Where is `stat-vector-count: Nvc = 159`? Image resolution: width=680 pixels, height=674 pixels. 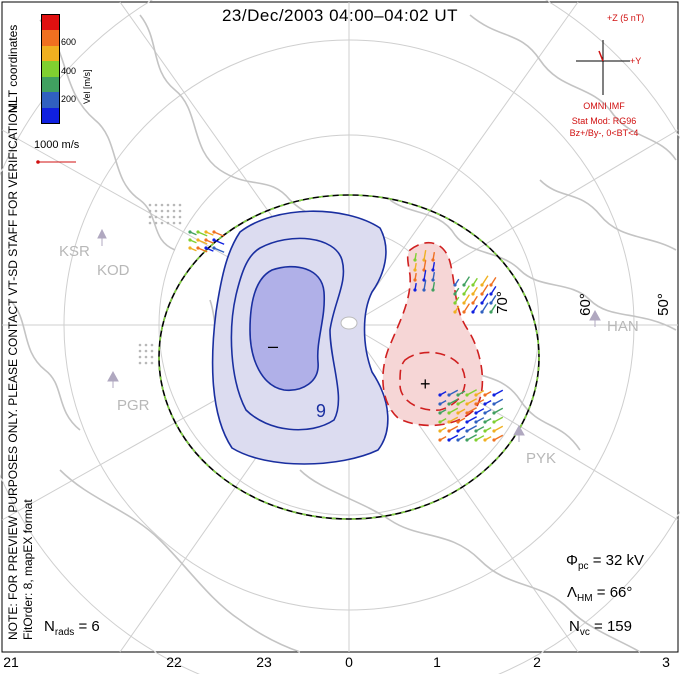
stat-vector-count: Nvc = 159 is located at coordinates (600, 628).